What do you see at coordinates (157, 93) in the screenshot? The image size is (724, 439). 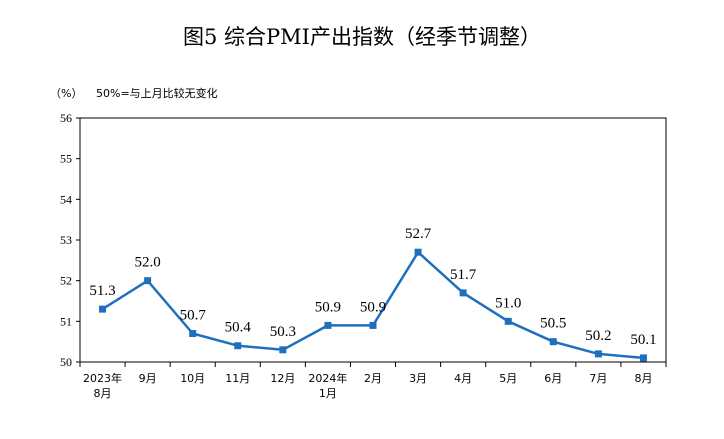 I see `chart-note: 50%=与上月比较无变化` at bounding box center [157, 93].